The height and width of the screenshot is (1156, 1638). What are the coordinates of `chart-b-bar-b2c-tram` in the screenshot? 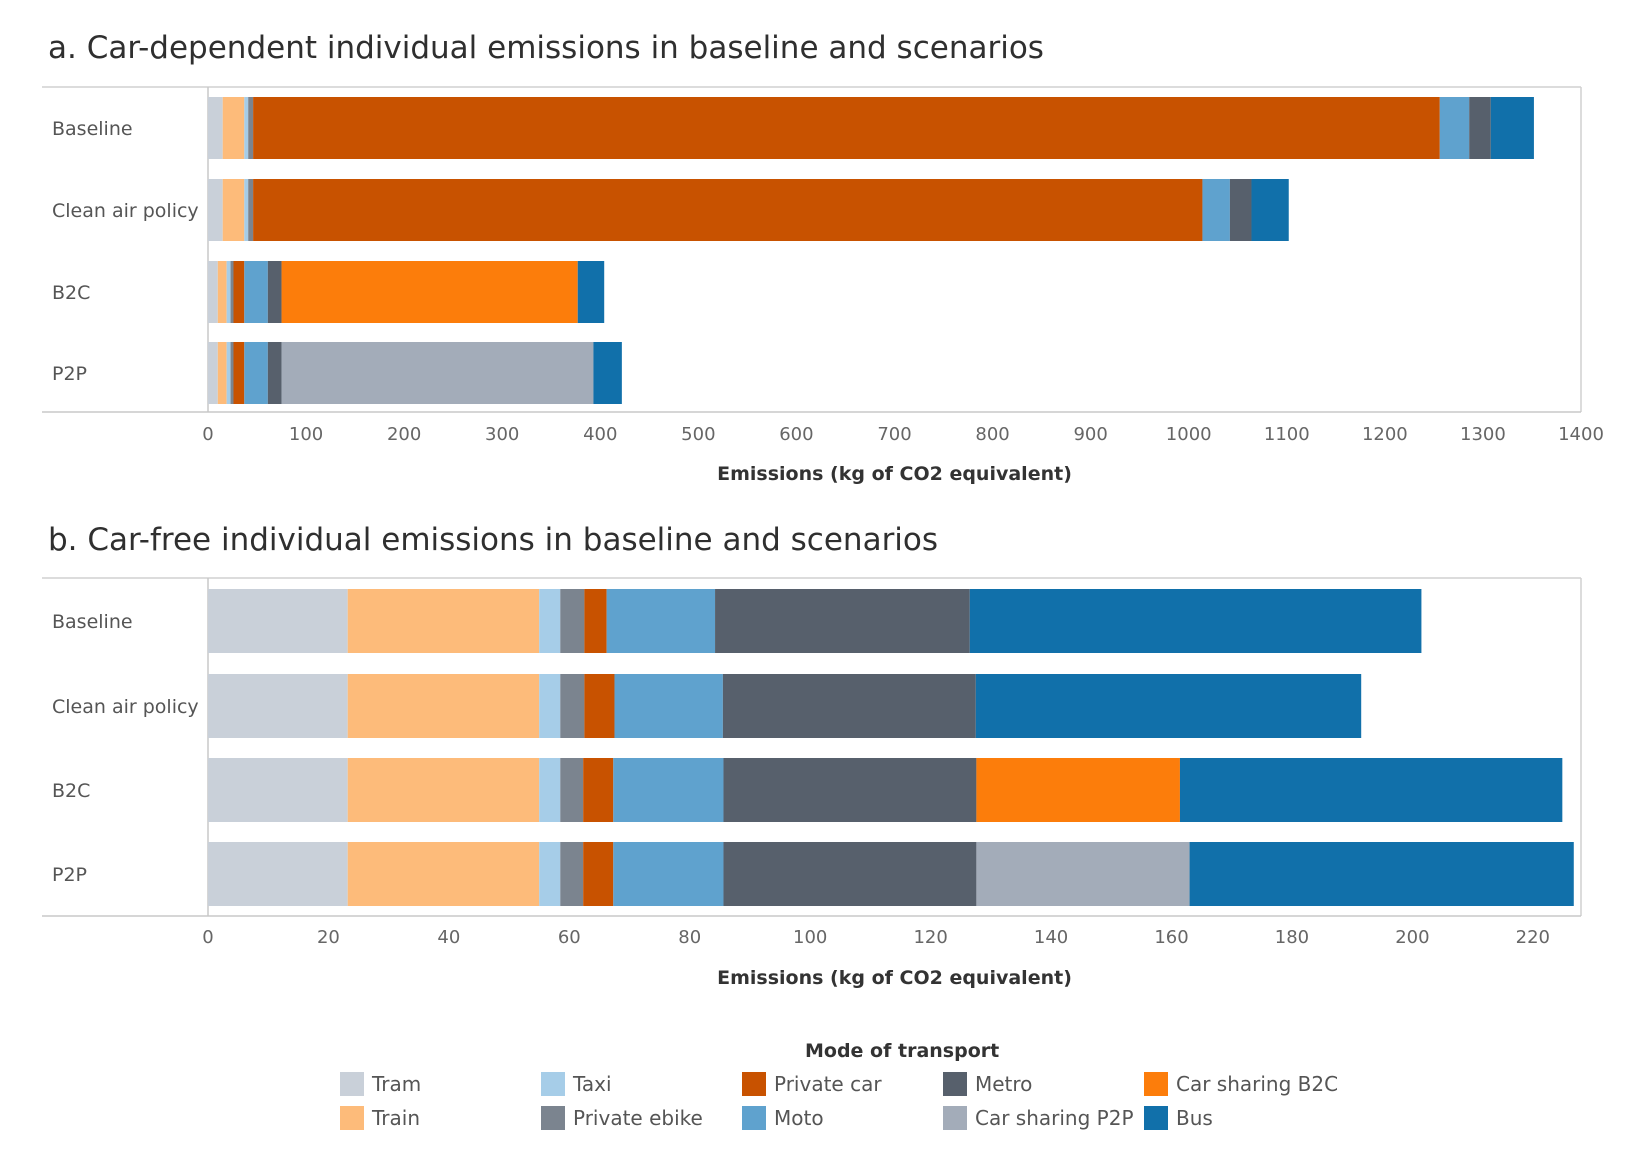 It's located at (278, 790).